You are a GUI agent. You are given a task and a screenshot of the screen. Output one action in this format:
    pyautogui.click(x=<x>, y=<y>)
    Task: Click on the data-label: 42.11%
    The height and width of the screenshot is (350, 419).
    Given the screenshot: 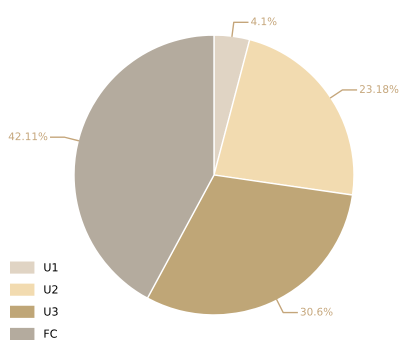 What is the action you would take?
    pyautogui.click(x=28, y=136)
    